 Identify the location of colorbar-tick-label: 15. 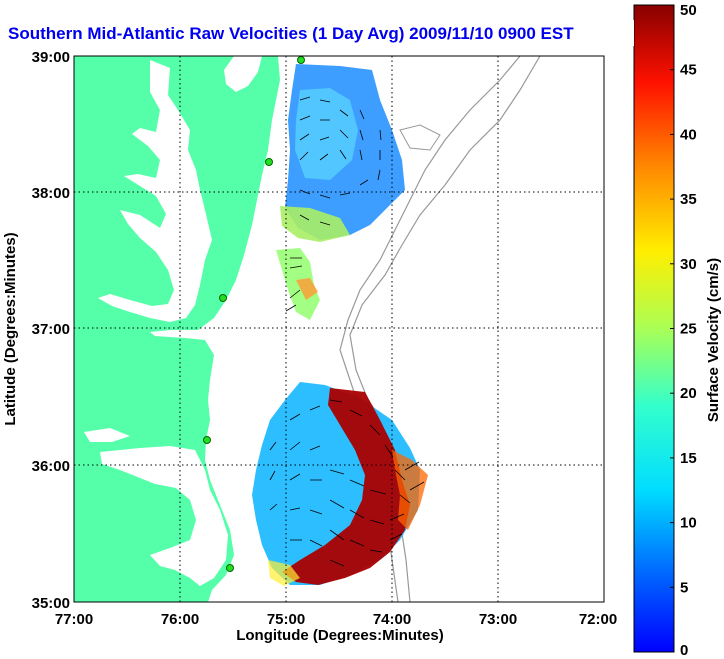
(688, 458).